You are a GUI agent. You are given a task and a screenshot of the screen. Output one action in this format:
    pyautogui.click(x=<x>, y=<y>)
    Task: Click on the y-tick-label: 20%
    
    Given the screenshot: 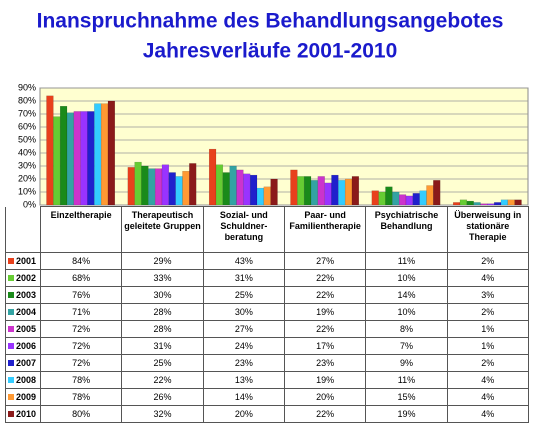 What is the action you would take?
    pyautogui.click(x=27, y=178)
    